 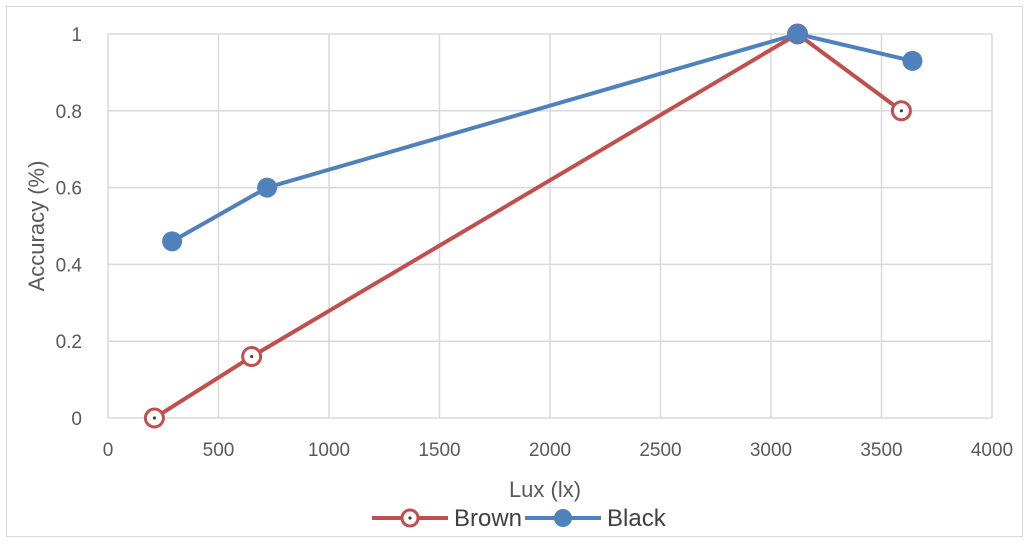 I want to click on x-tick-label-0: 0, so click(x=108, y=450).